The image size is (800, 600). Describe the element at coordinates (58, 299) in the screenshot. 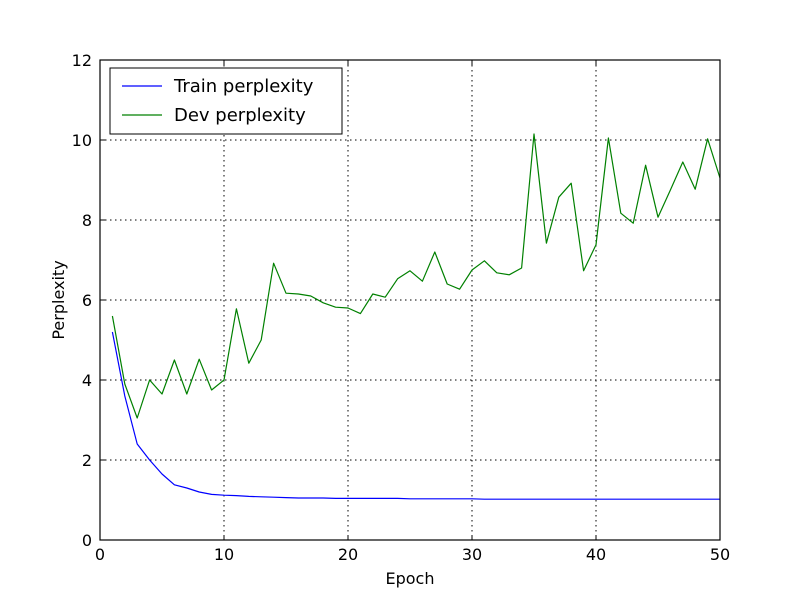

I see `y-axis-label: Perplexity` at that location.